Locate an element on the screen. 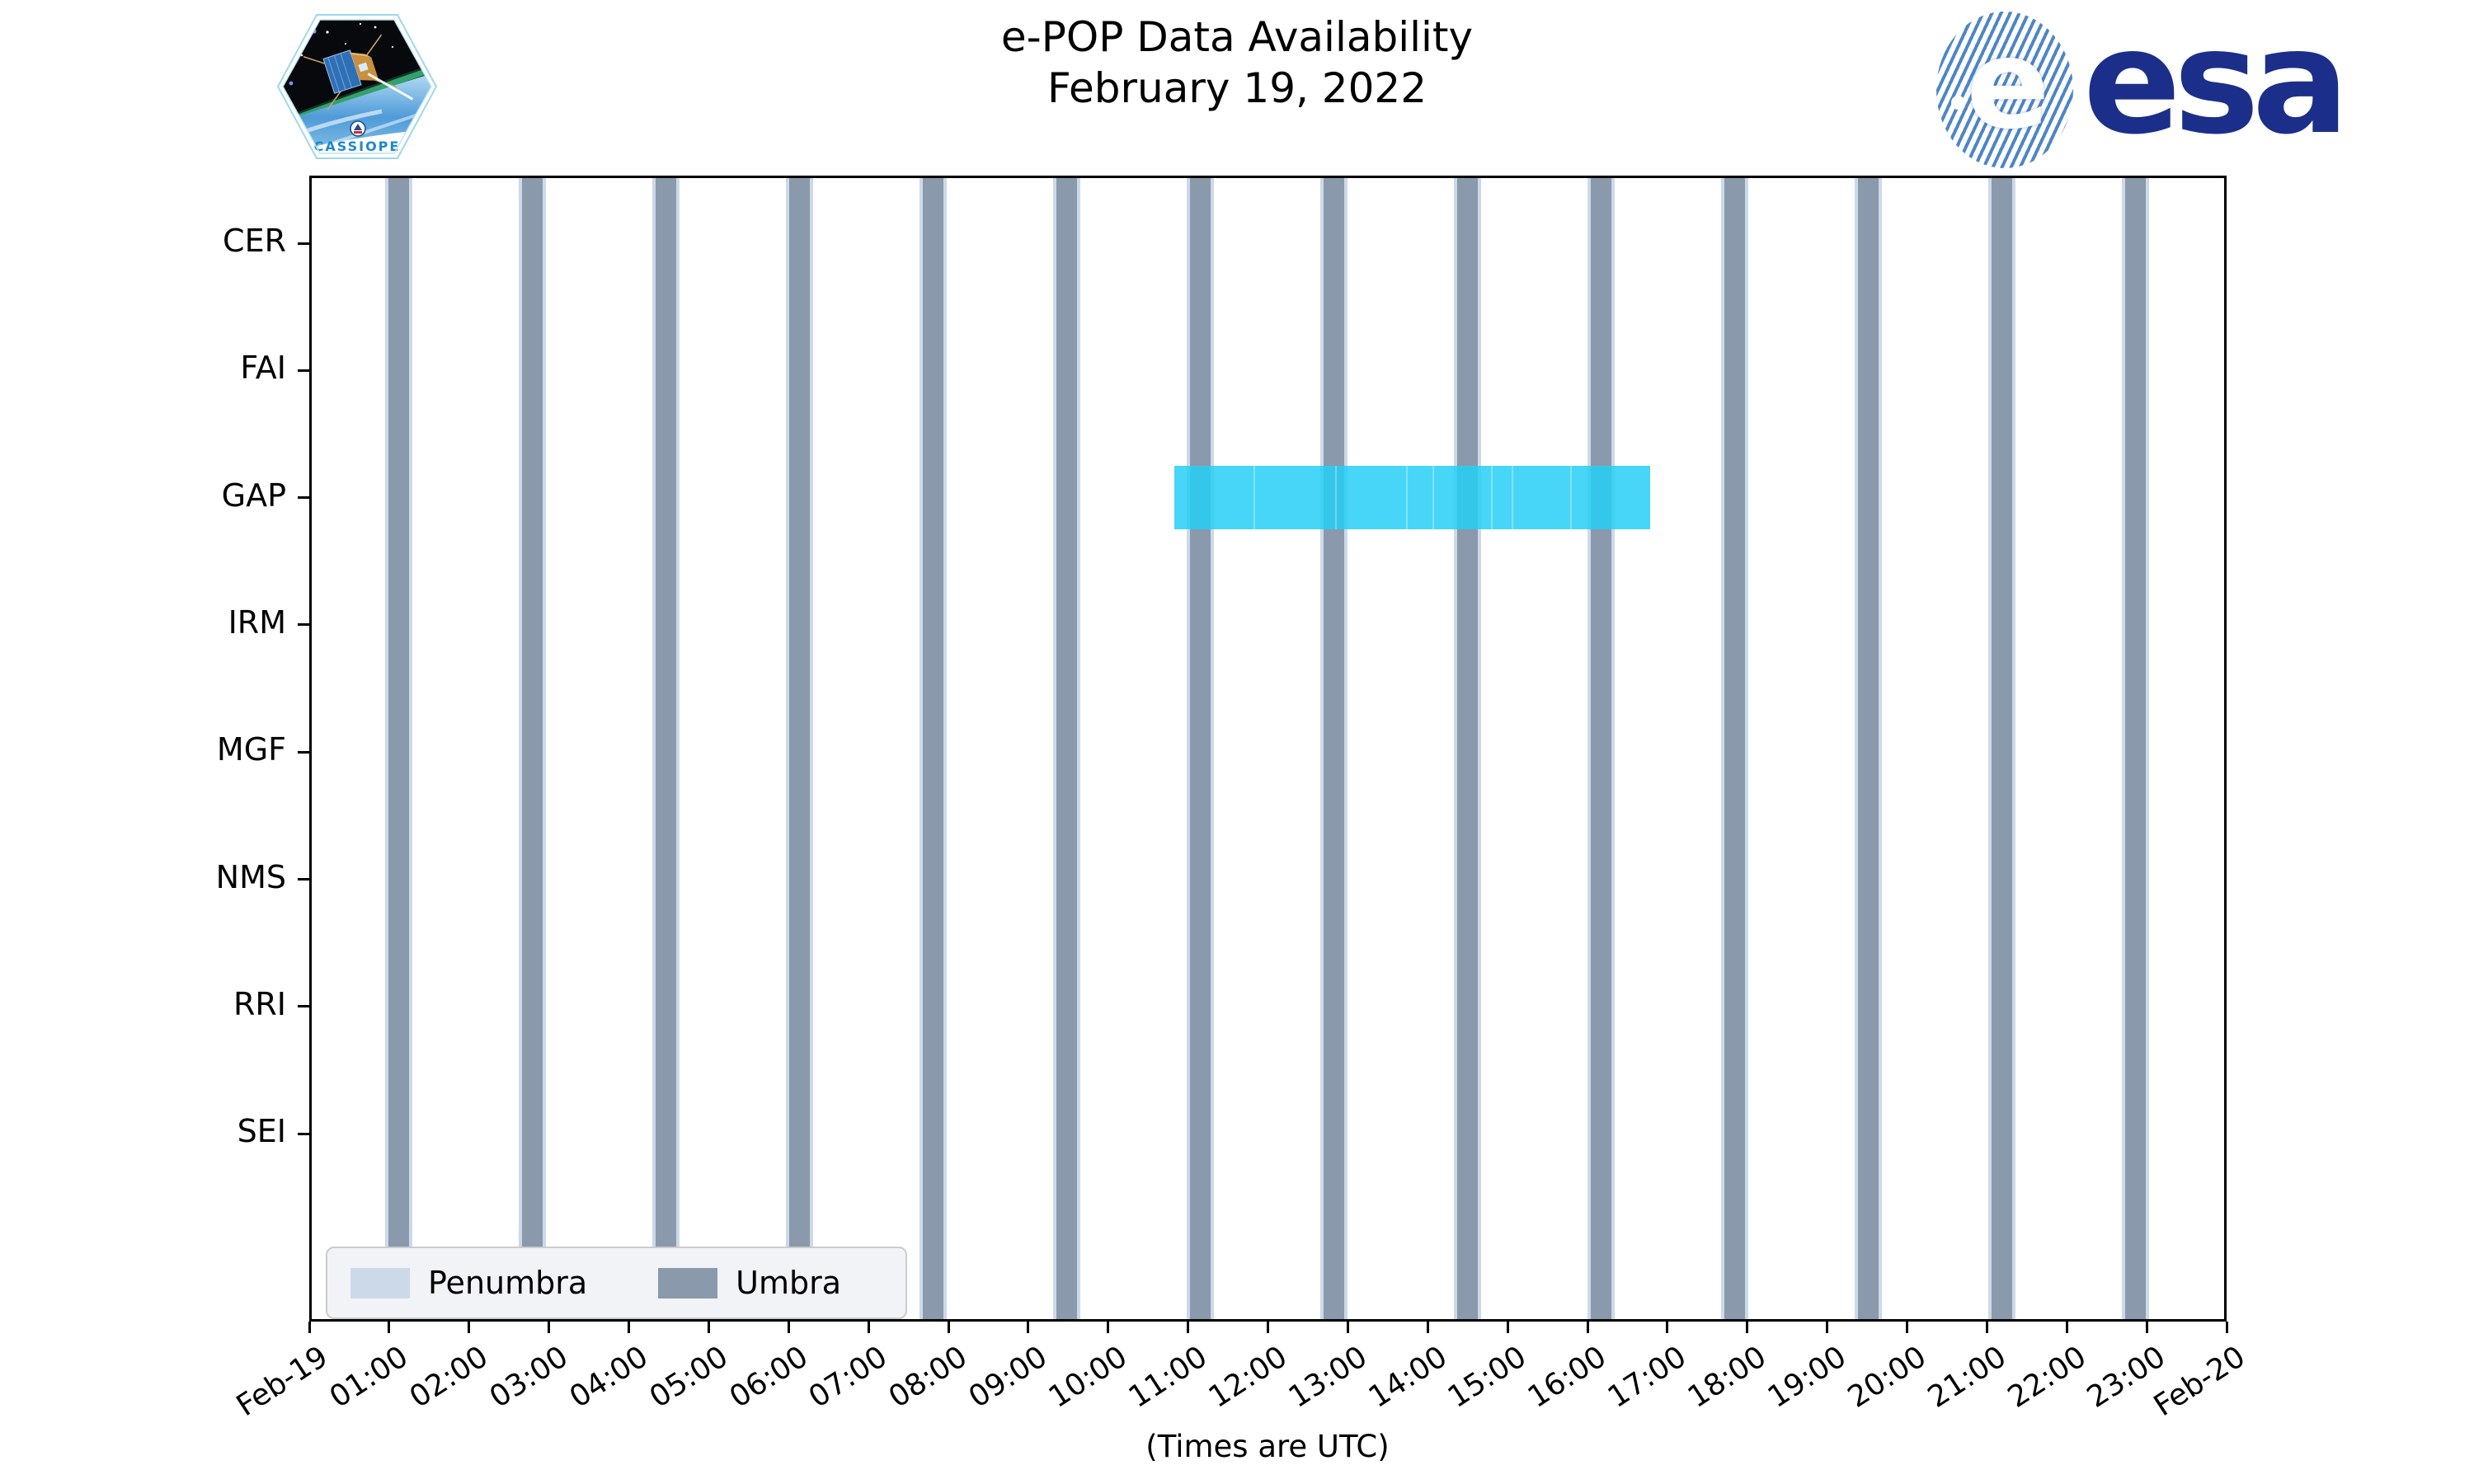  y-tick-label-nms: NMS is located at coordinates (250, 876).